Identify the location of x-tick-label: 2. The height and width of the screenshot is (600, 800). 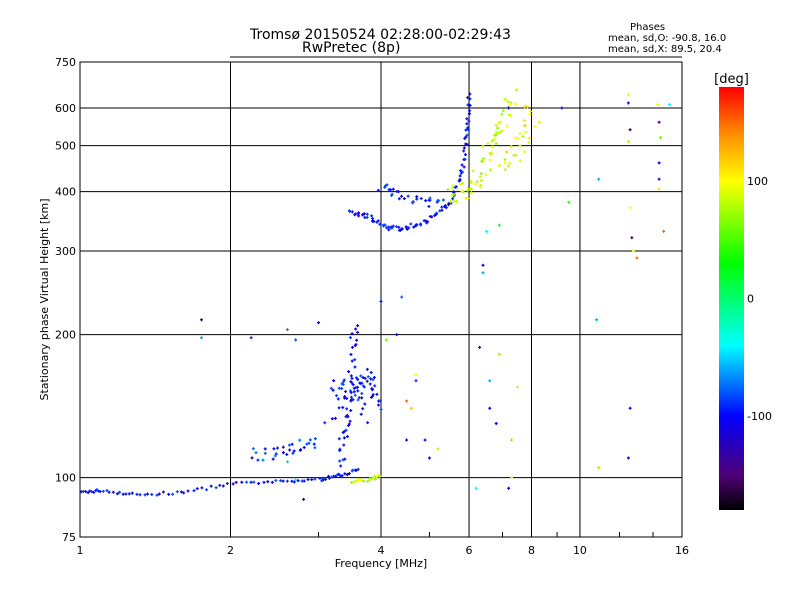
(230, 550).